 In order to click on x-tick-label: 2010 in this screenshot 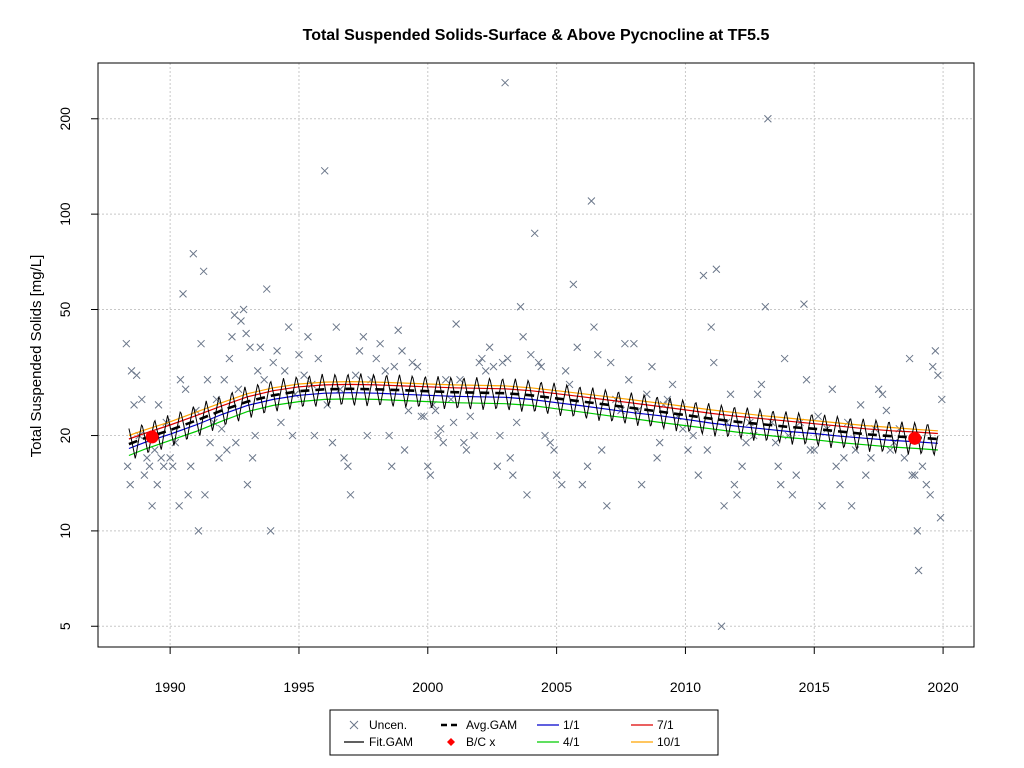, I will do `click(685, 687)`.